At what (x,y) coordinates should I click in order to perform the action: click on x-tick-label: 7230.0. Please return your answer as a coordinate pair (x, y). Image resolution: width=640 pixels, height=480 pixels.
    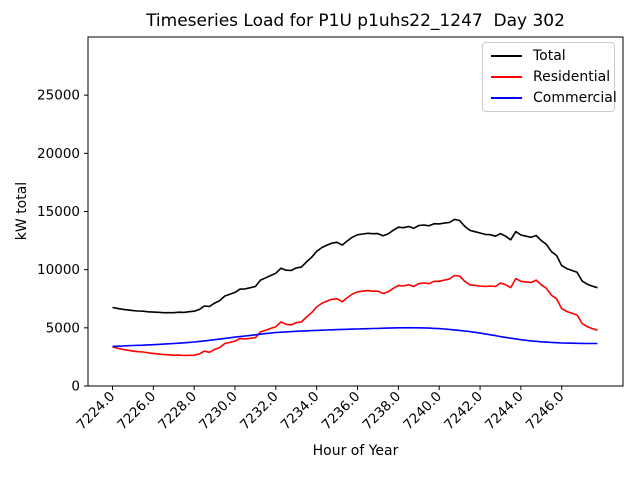
    Looking at the image, I should click on (218, 411).